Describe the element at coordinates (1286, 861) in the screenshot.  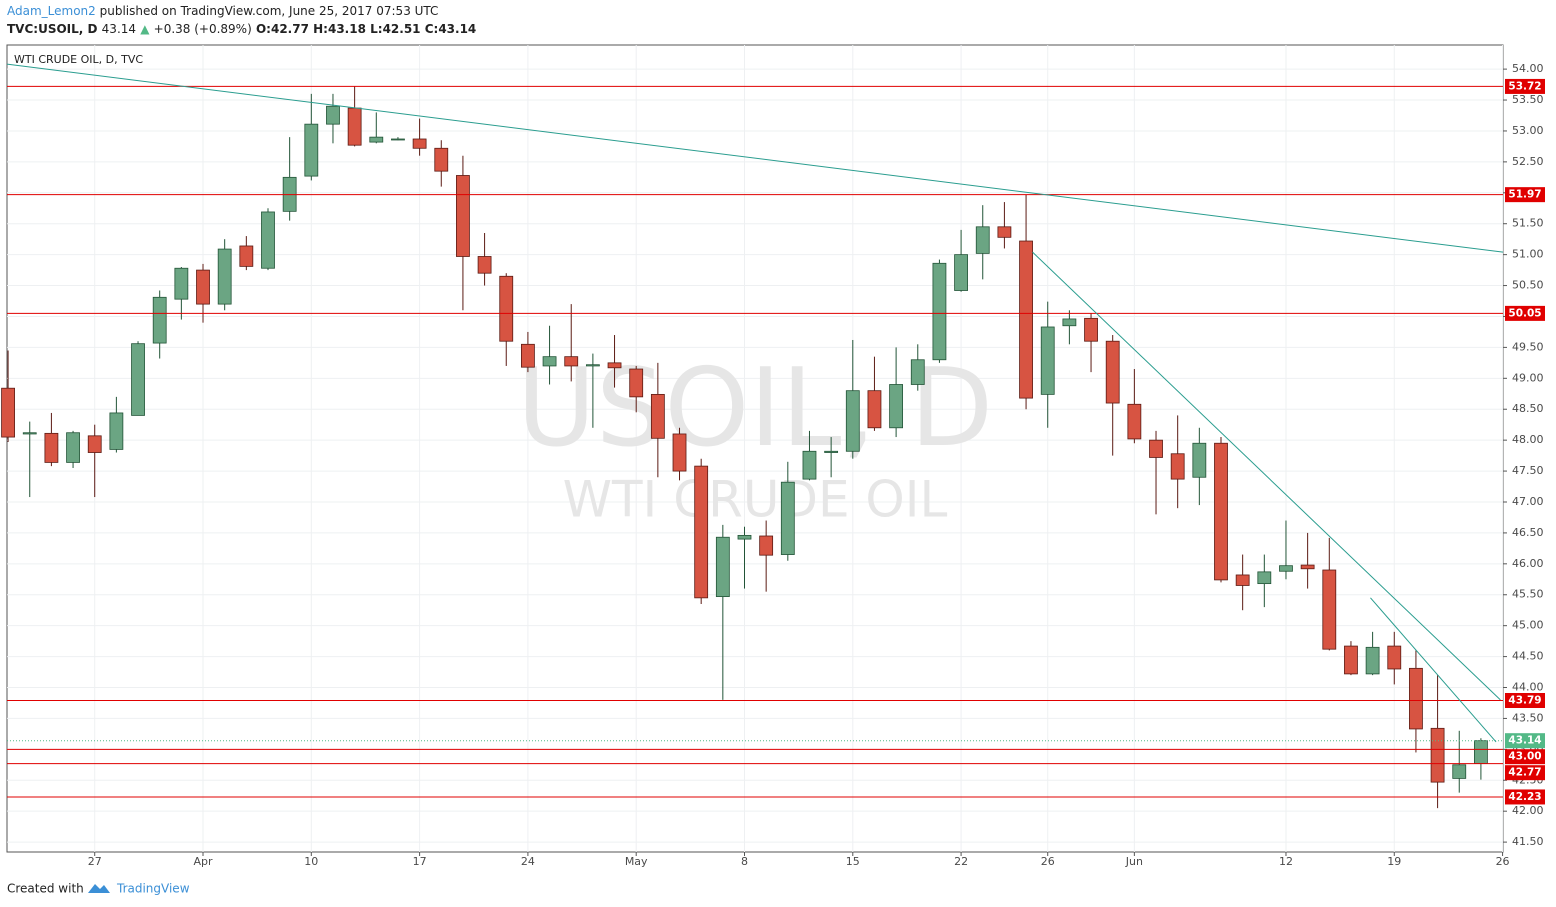
I see `x-tick-label: 12` at that location.